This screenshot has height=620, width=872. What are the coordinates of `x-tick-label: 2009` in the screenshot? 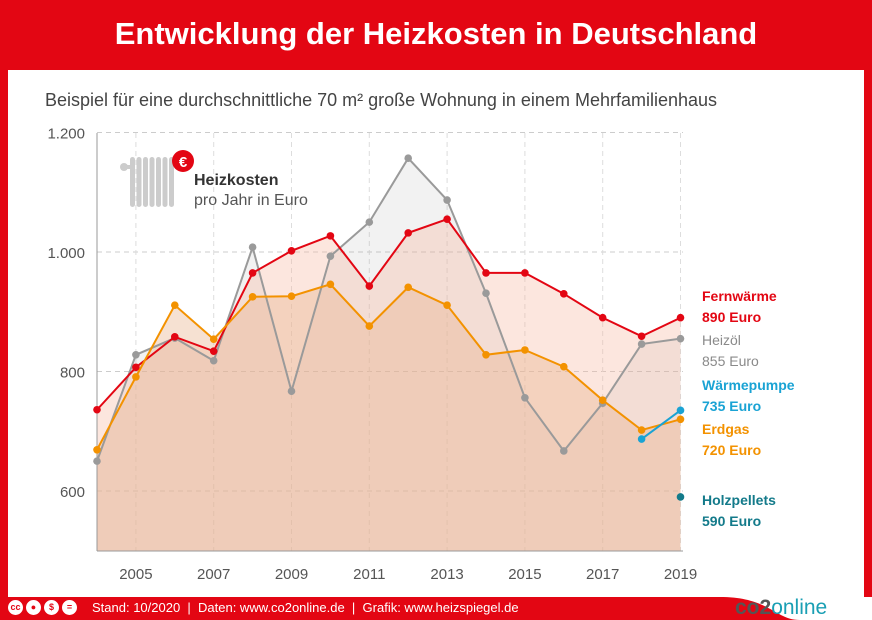 It's located at (291, 574).